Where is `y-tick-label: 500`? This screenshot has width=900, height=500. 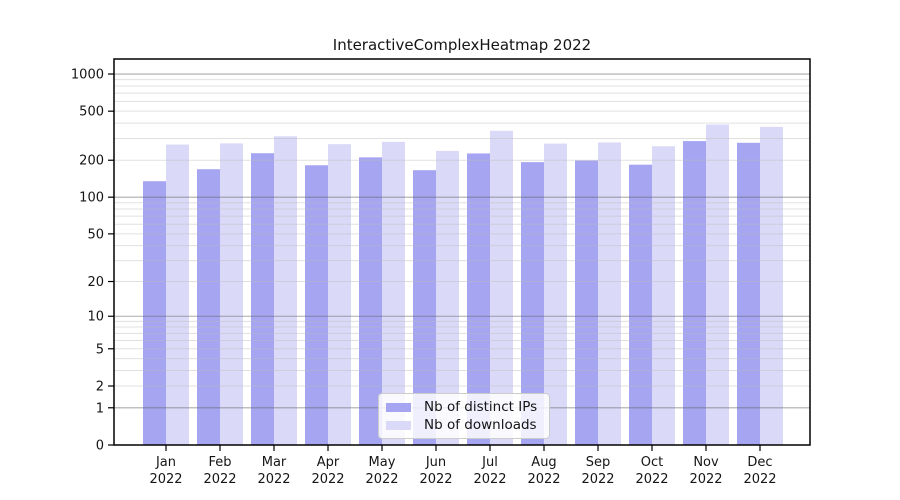
y-tick-label: 500 is located at coordinates (91, 112).